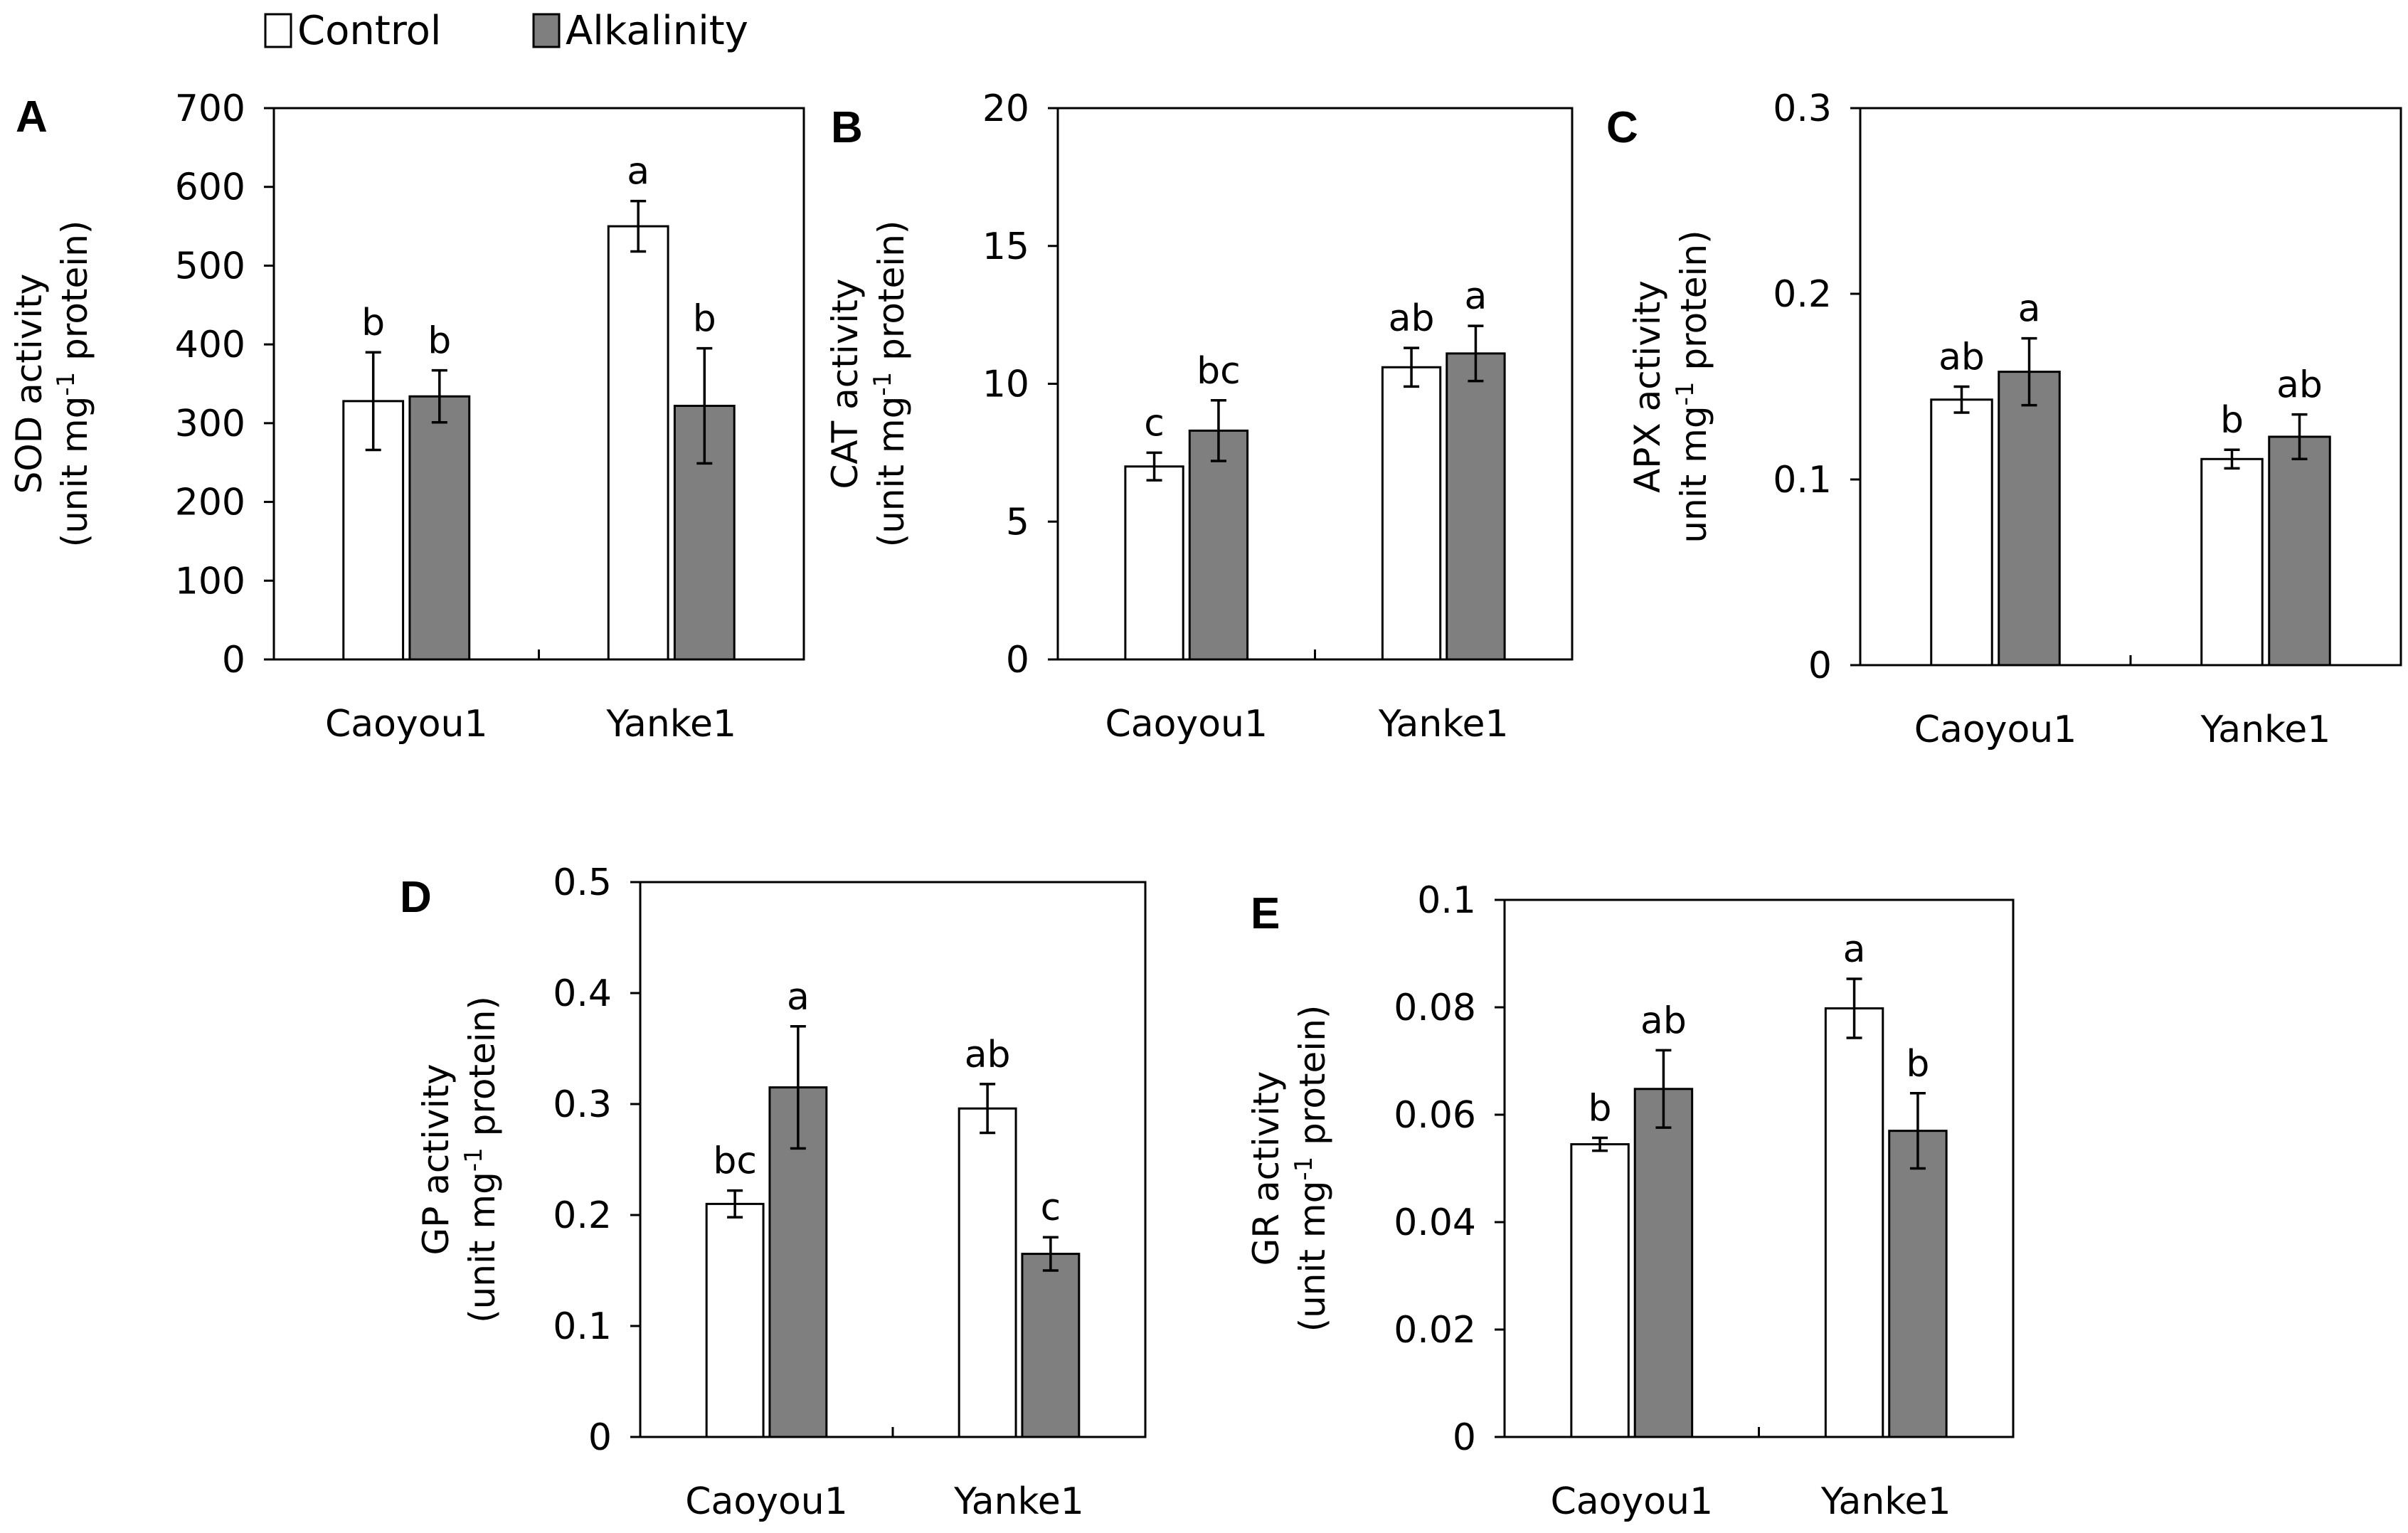  I want to click on y-axis-title: CAT activity, so click(845, 384).